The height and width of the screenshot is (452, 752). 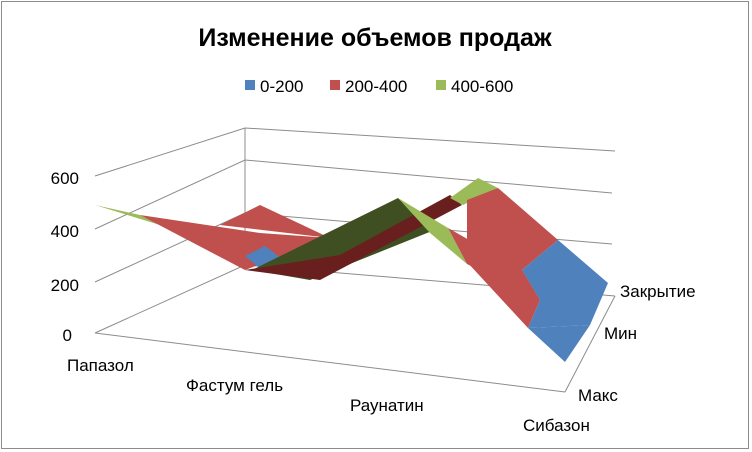 I want to click on category-axis, so click(x=330, y=362).